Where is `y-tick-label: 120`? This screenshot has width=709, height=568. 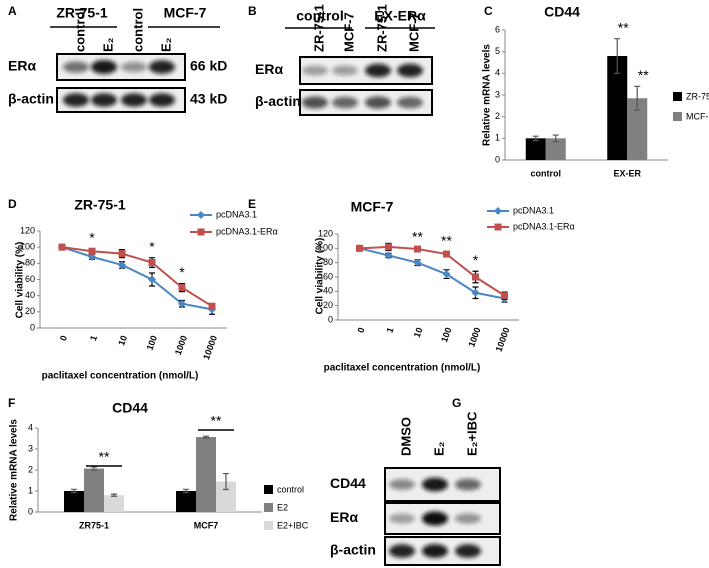
y-tick-label: 120 is located at coordinates (27, 230).